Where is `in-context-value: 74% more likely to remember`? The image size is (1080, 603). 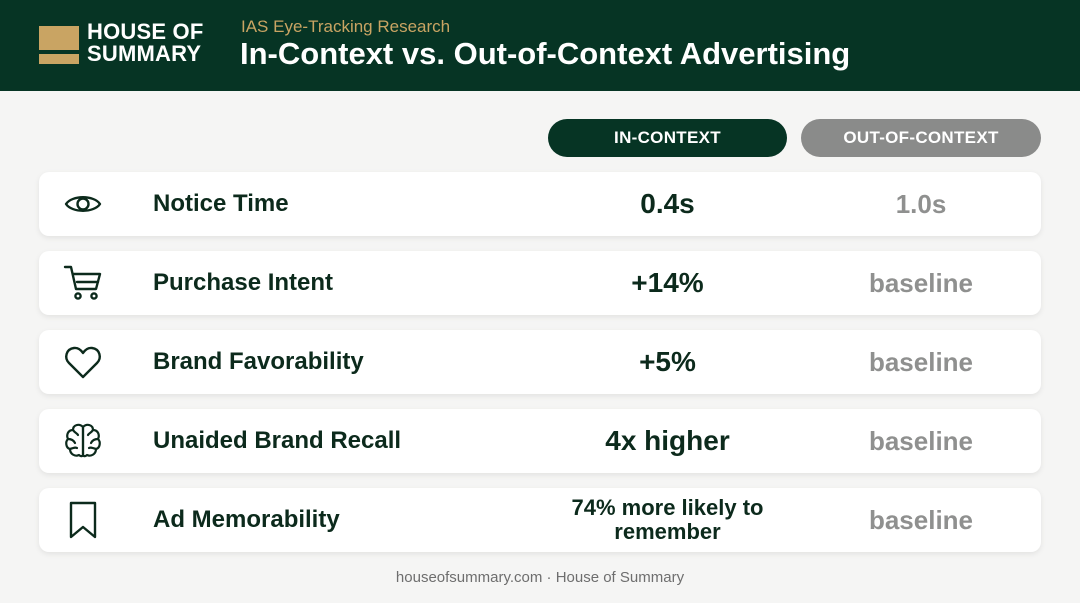 in-context-value: 74% more likely to remember is located at coordinates (667, 519).